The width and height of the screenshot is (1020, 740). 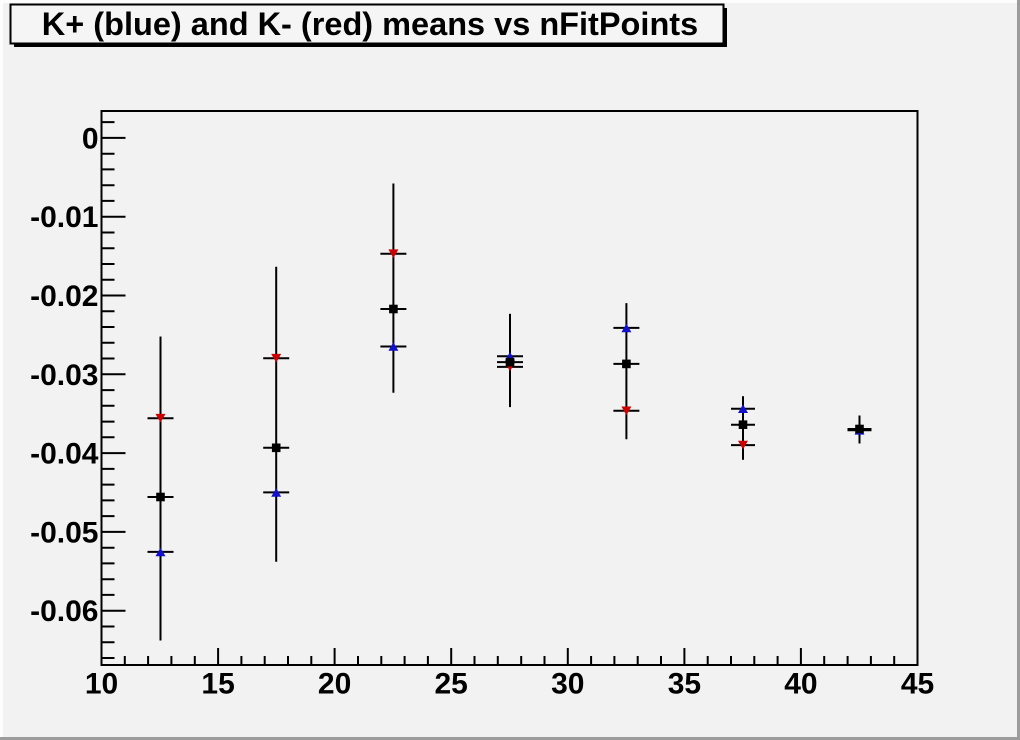 What do you see at coordinates (217, 684) in the screenshot?
I see `svg-text: 15` at bounding box center [217, 684].